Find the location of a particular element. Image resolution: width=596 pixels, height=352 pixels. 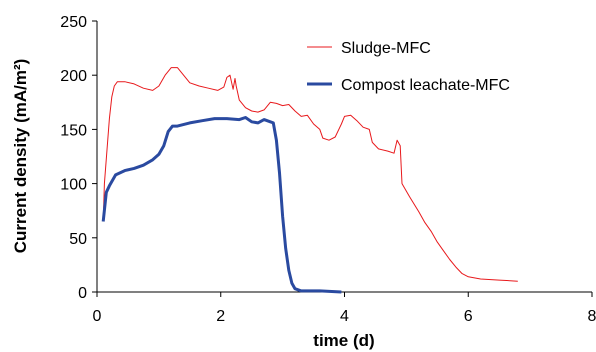

x-axis-ticks: 0 2 4 6 8 is located at coordinates (344, 308).